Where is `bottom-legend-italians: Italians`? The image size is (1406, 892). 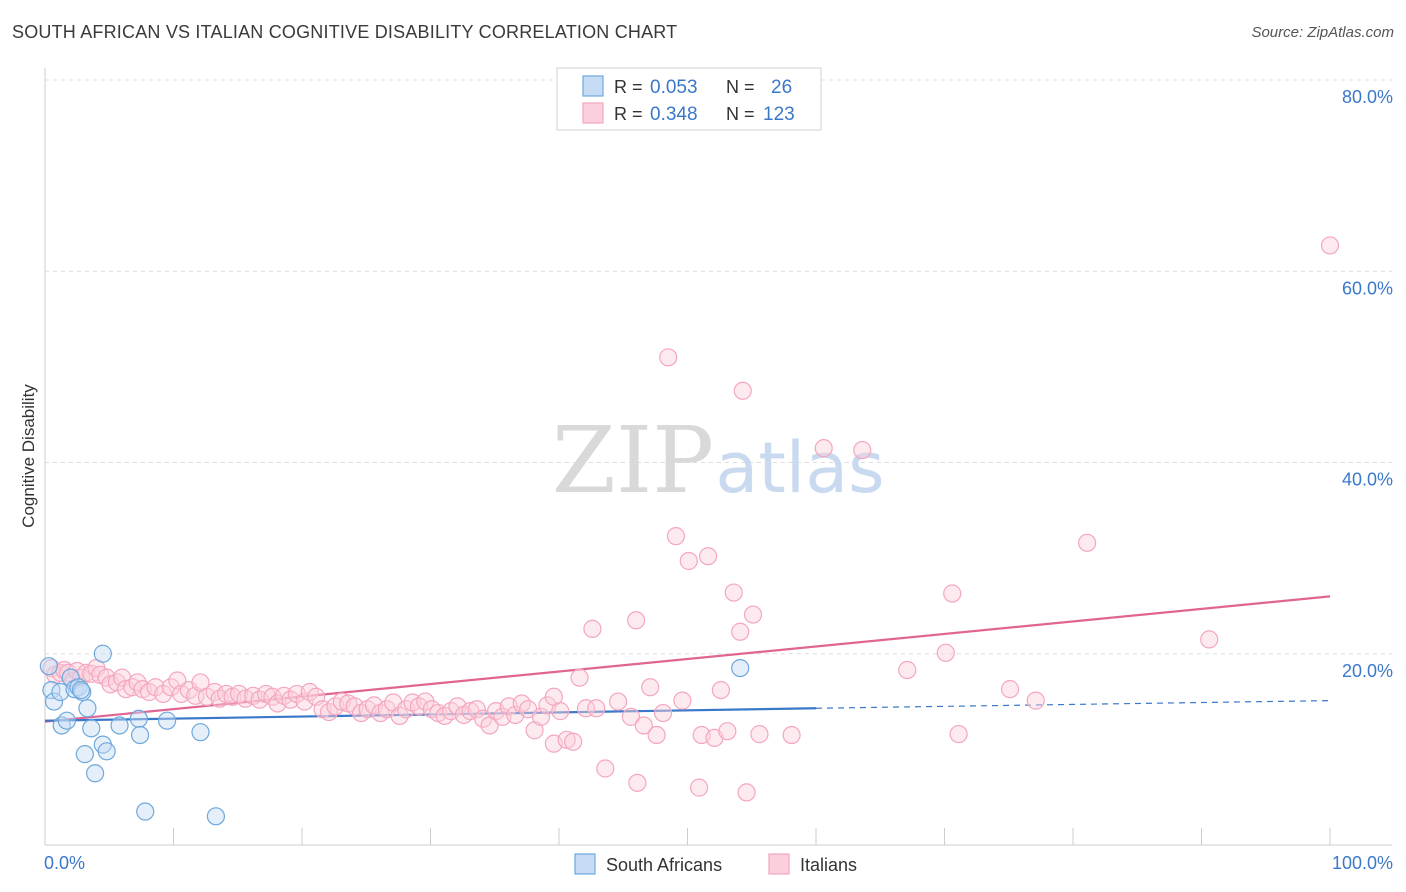 bottom-legend-italians: Italians is located at coordinates (828, 865).